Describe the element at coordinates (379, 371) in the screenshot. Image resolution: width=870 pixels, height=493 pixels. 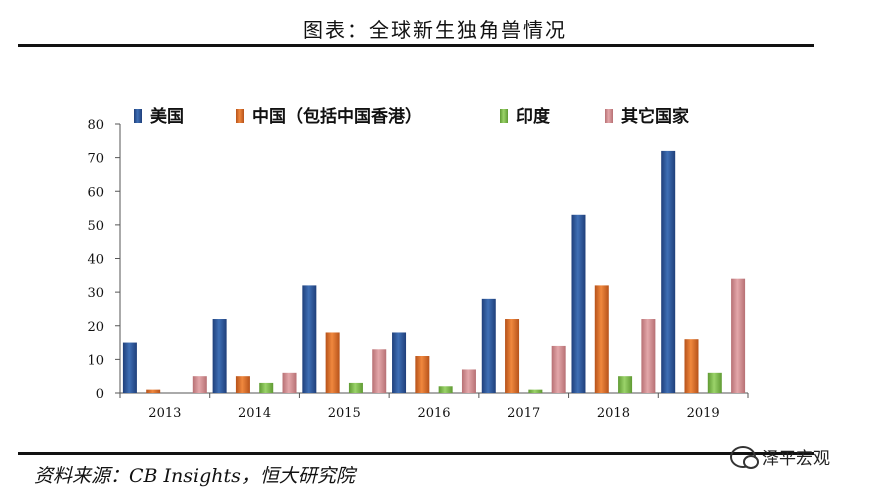
I see `bar-3-2015` at that location.